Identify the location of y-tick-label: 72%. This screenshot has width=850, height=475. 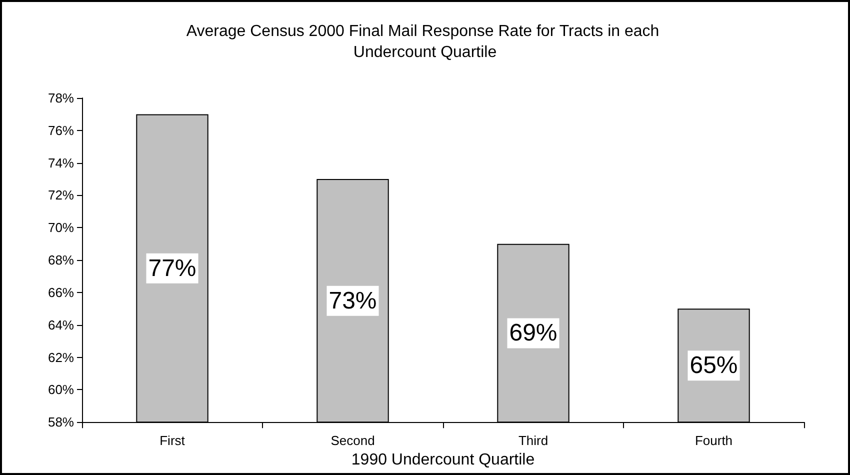
(61, 195).